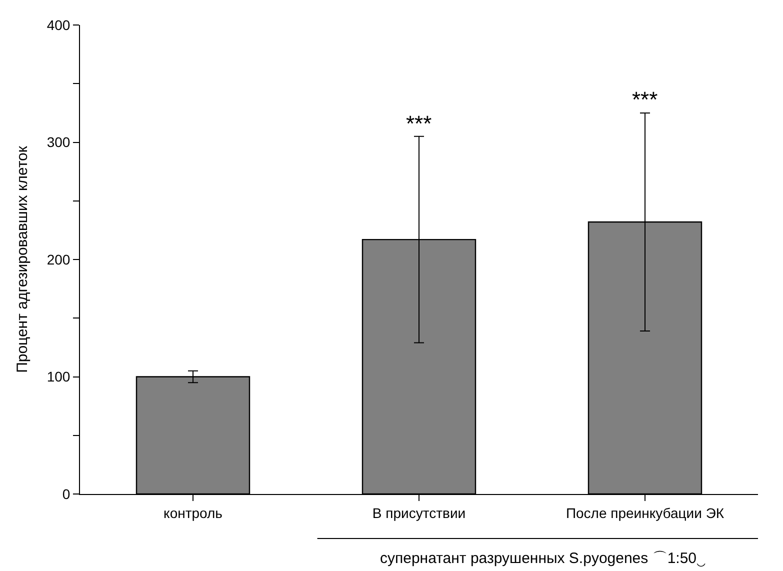 This screenshot has height=571, width=783. Describe the element at coordinates (58, 376) in the screenshot. I see `y-tick-label: 100` at that location.